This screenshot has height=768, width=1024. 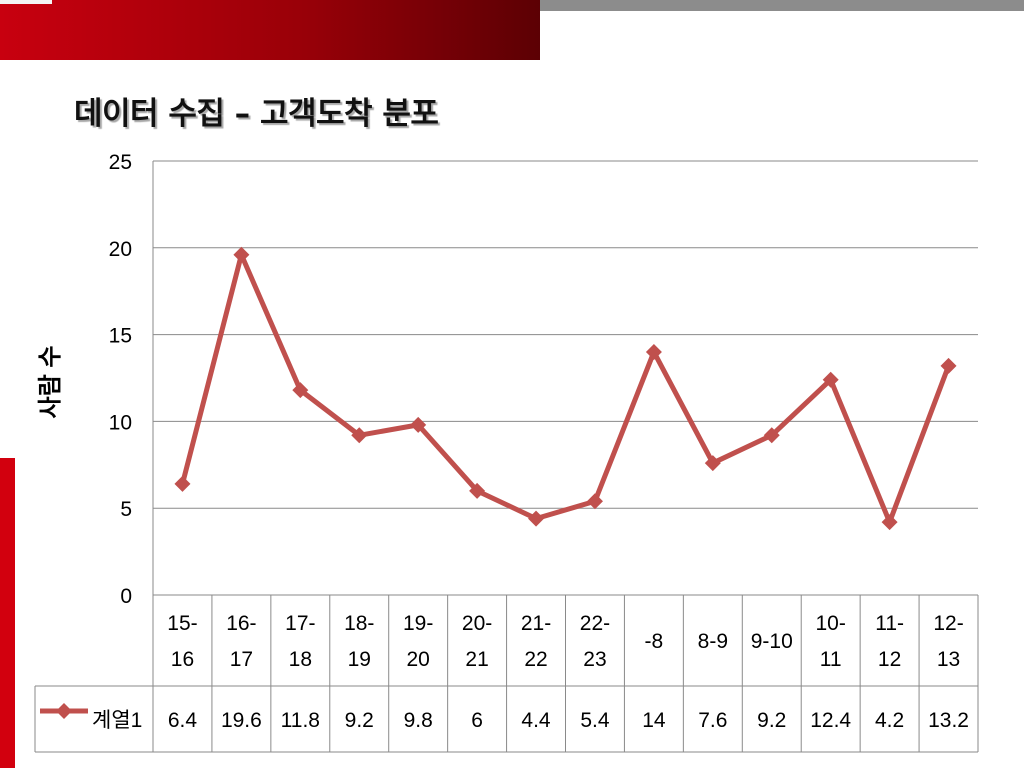 I want to click on y-tick-label: 0, so click(x=126, y=596).